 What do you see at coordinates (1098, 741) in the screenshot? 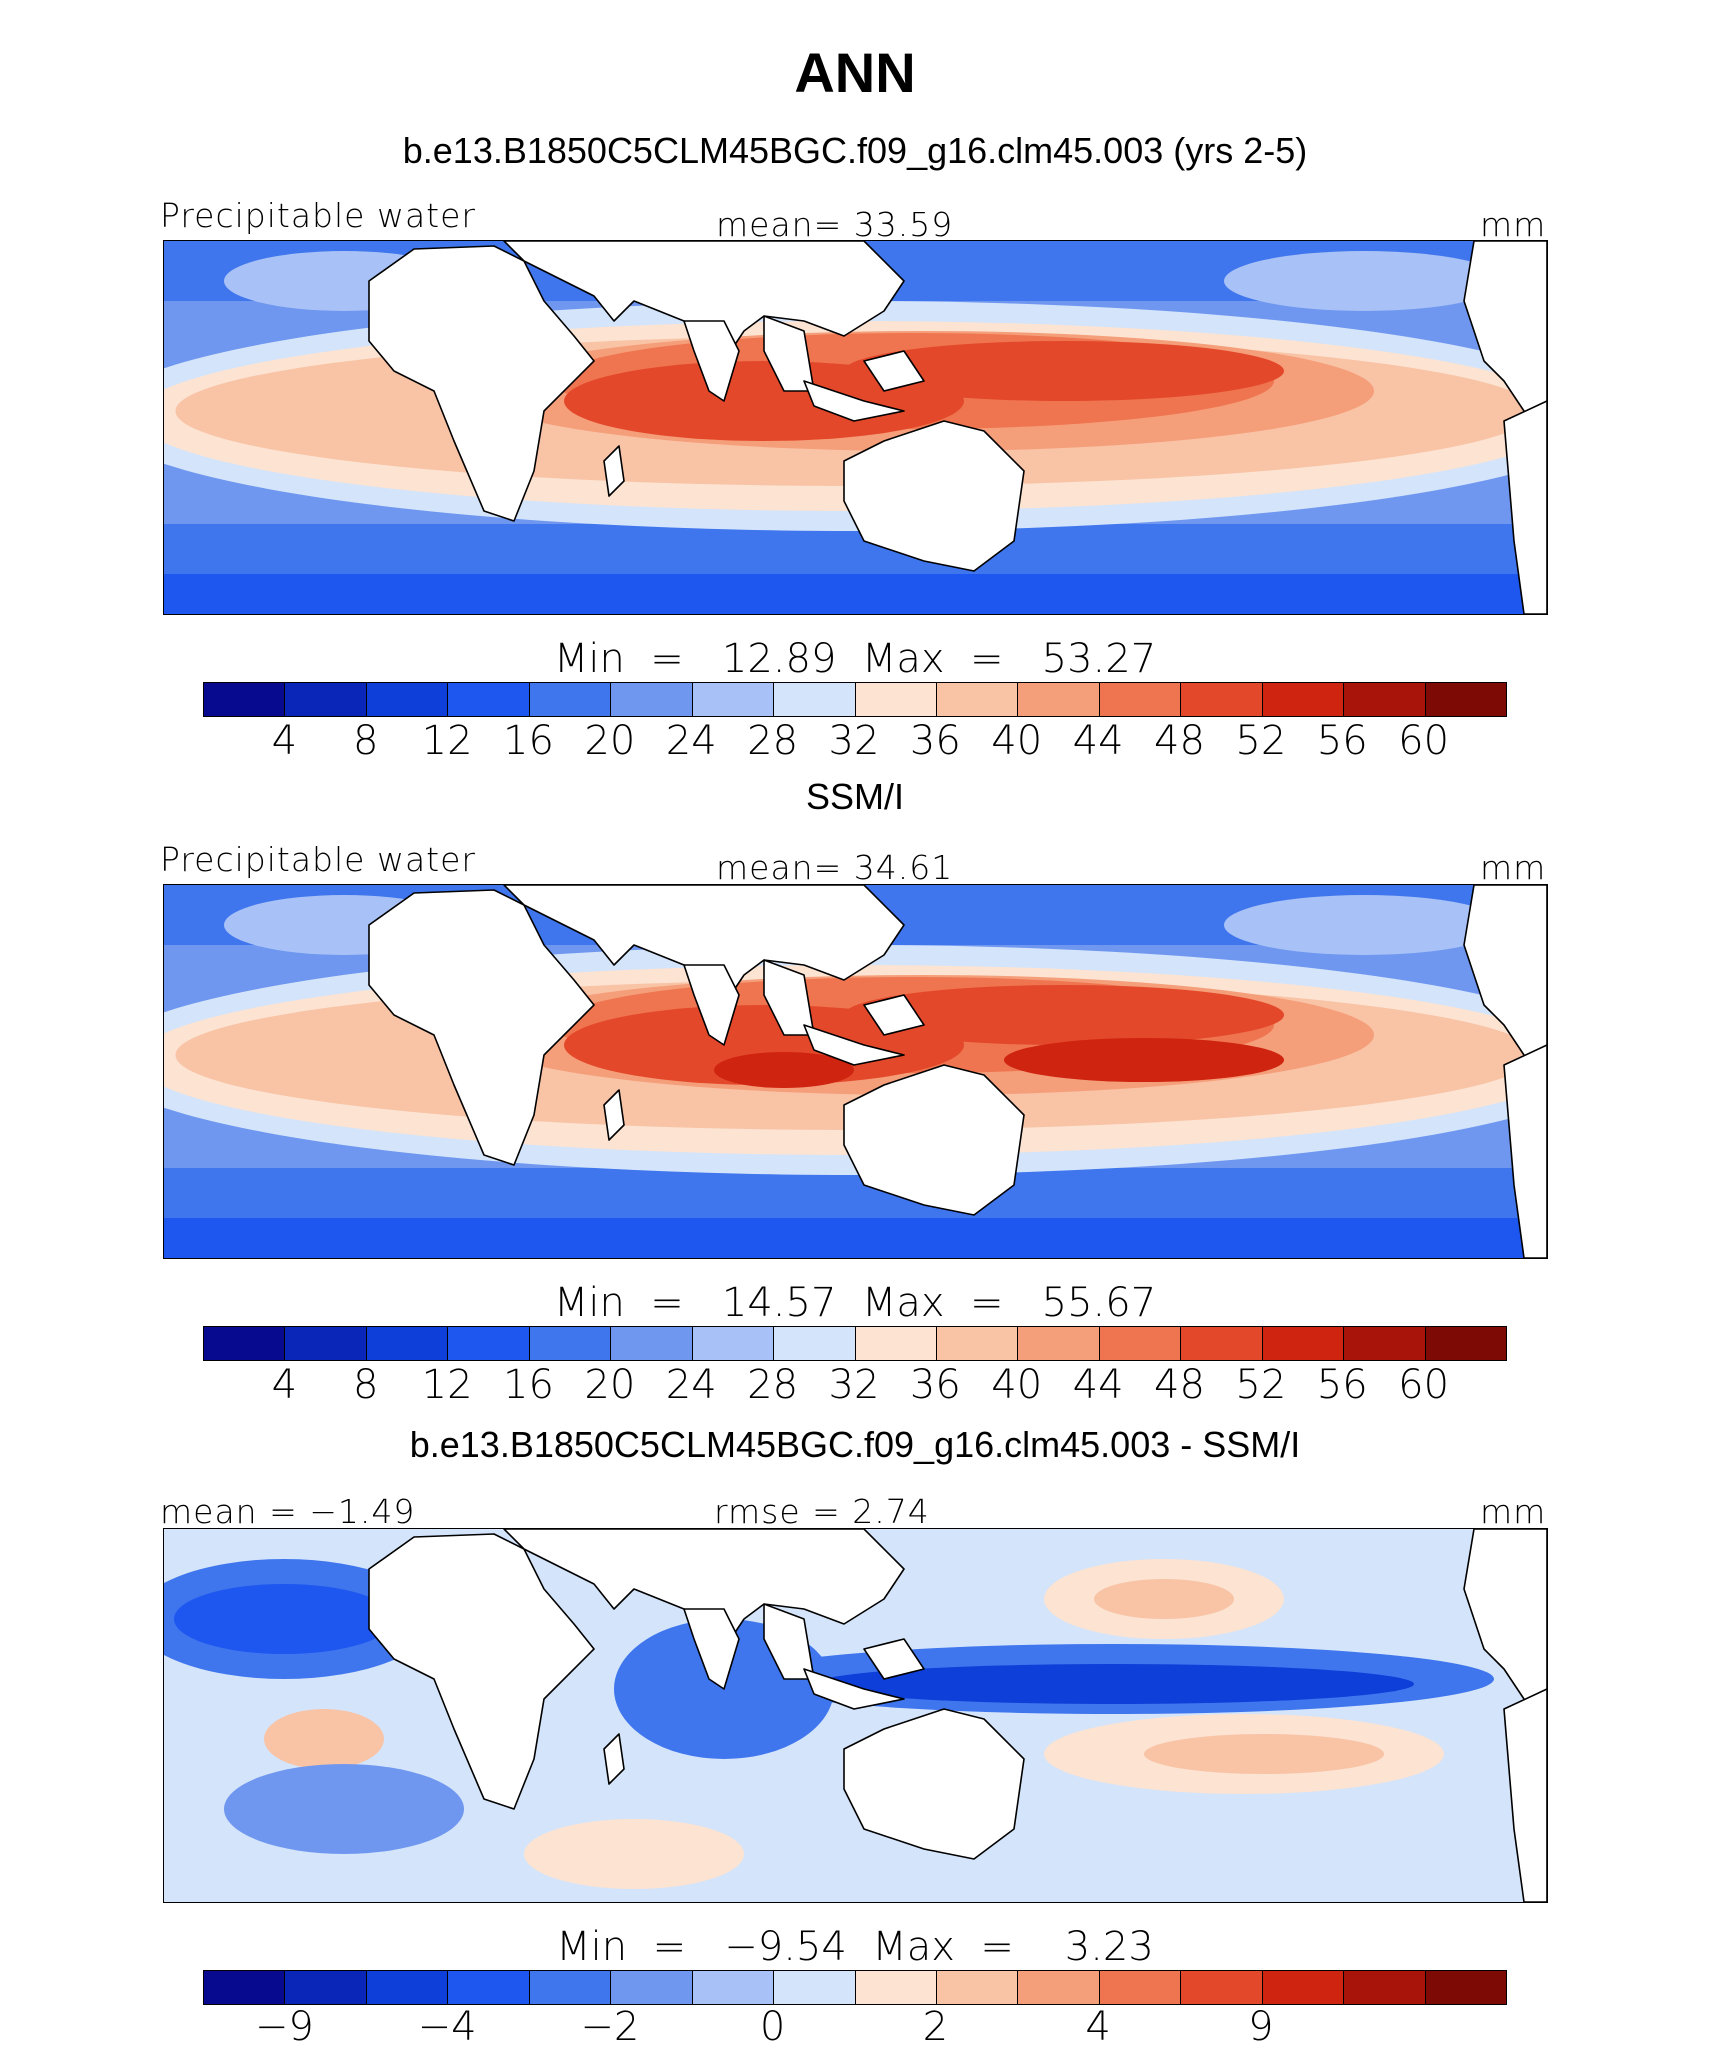
I see `colorbar-tick-label: 44` at bounding box center [1098, 741].